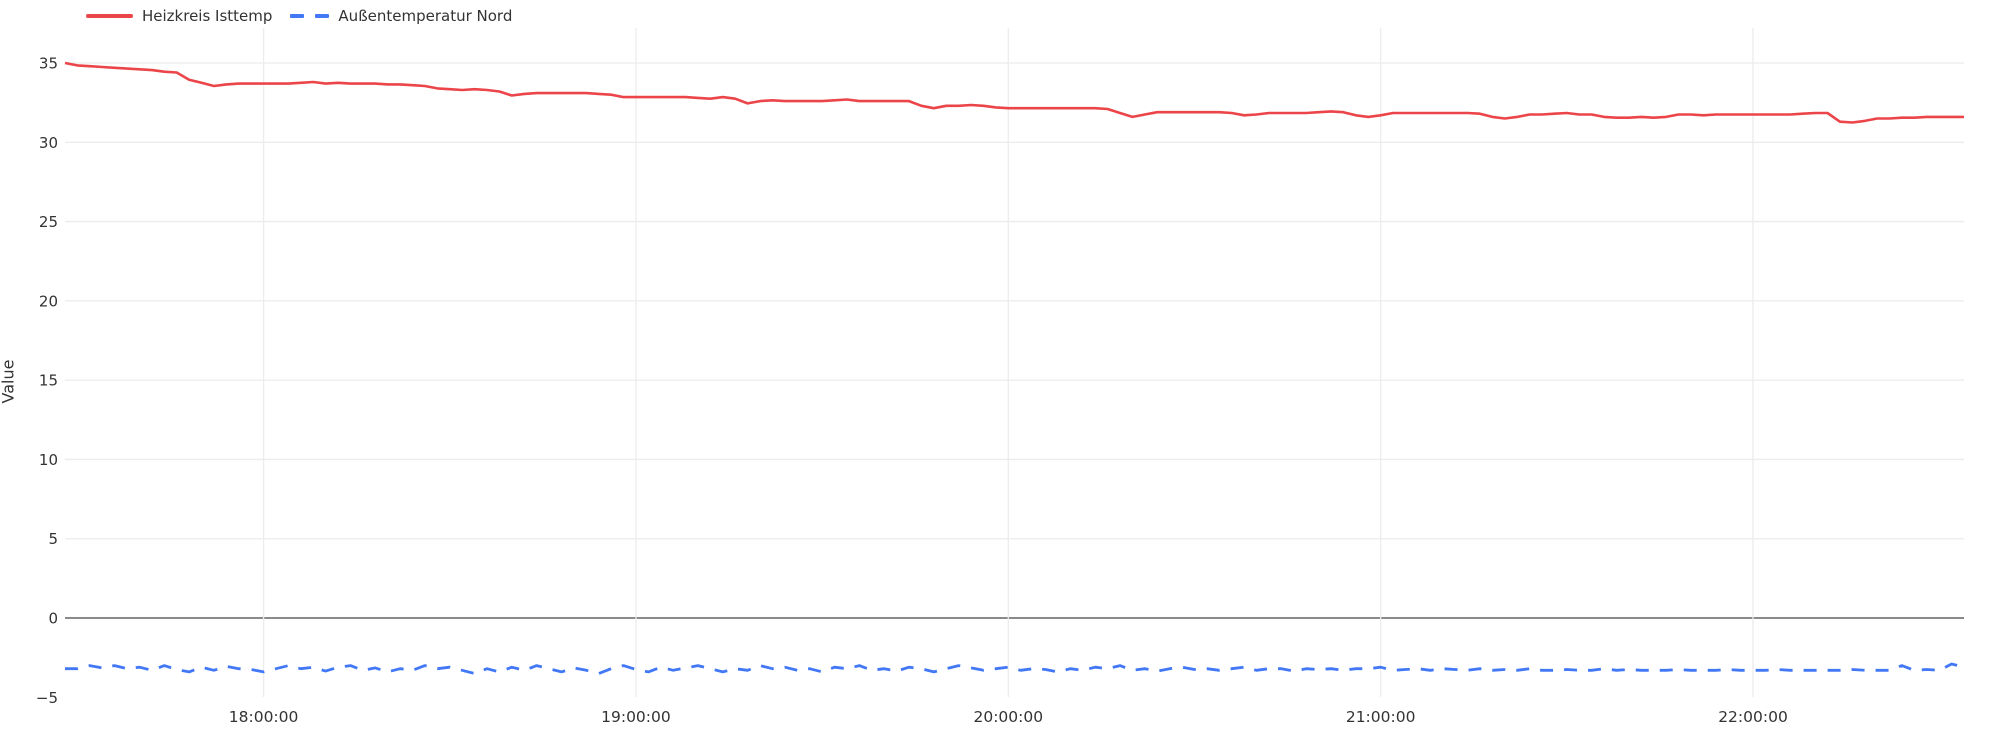  What do you see at coordinates (48, 460) in the screenshot?
I see `y-tick-label: 10` at bounding box center [48, 460].